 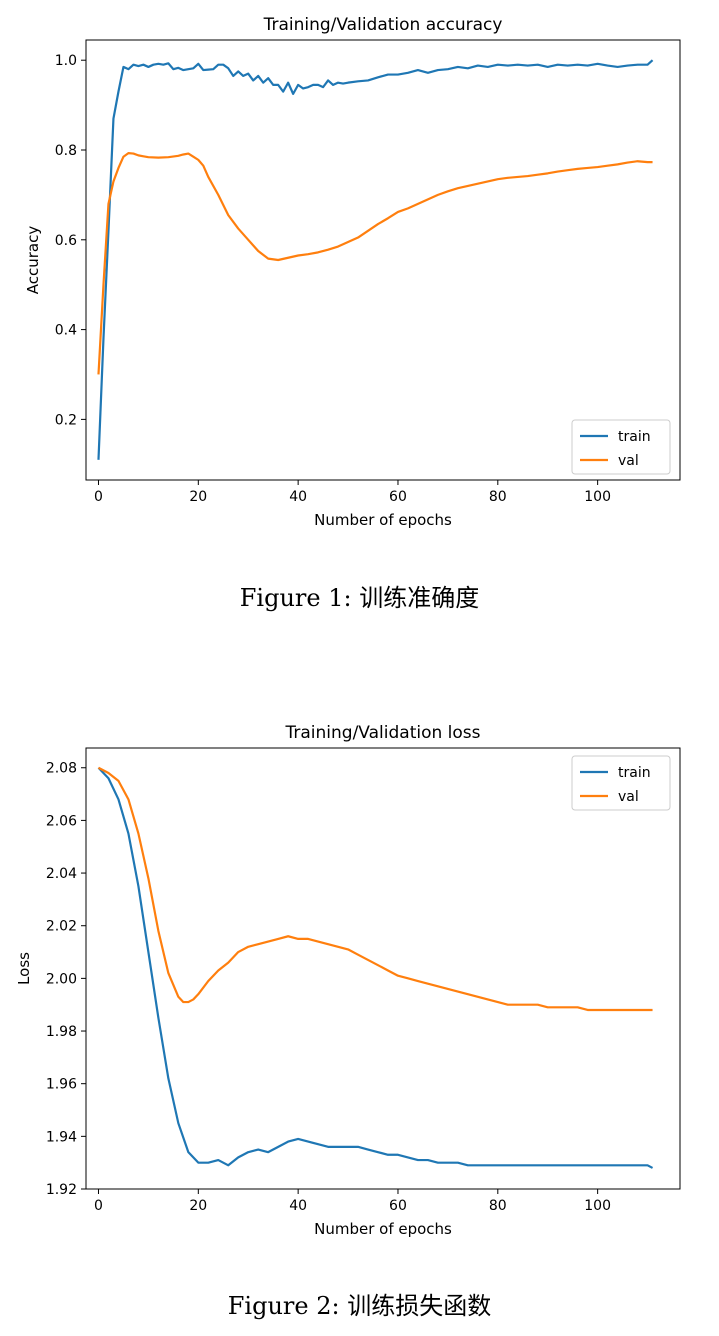 What do you see at coordinates (61, 769) in the screenshot?
I see `y-tick-label: 2.08` at bounding box center [61, 769].